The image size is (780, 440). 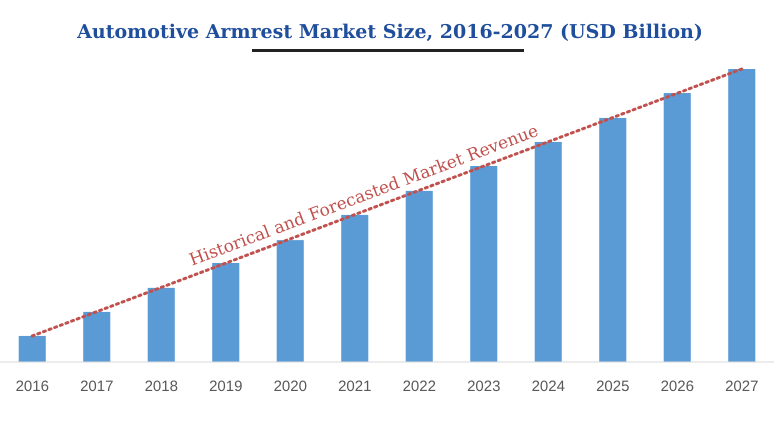 I want to click on x-tick-label: 2017, so click(x=97, y=386).